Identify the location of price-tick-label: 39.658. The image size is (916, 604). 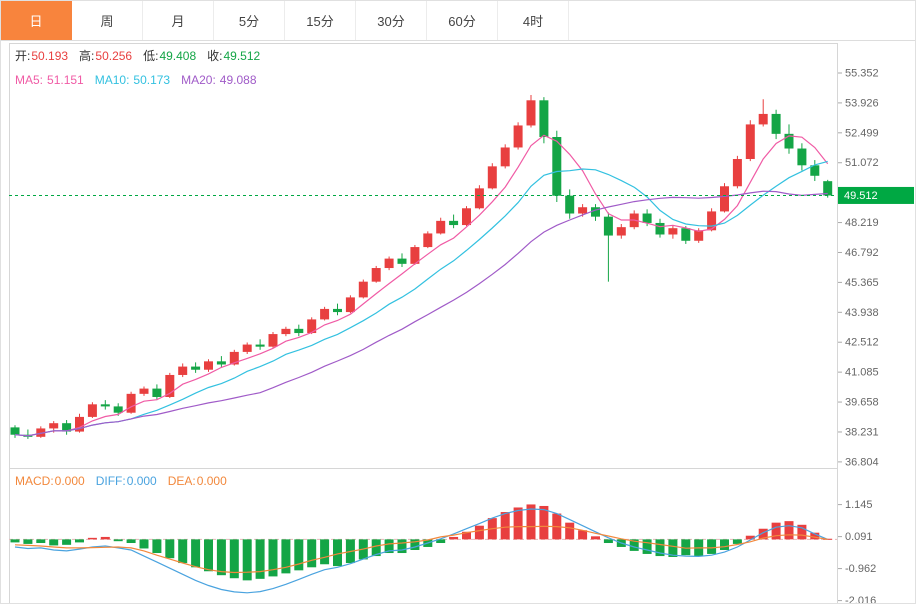
(862, 403).